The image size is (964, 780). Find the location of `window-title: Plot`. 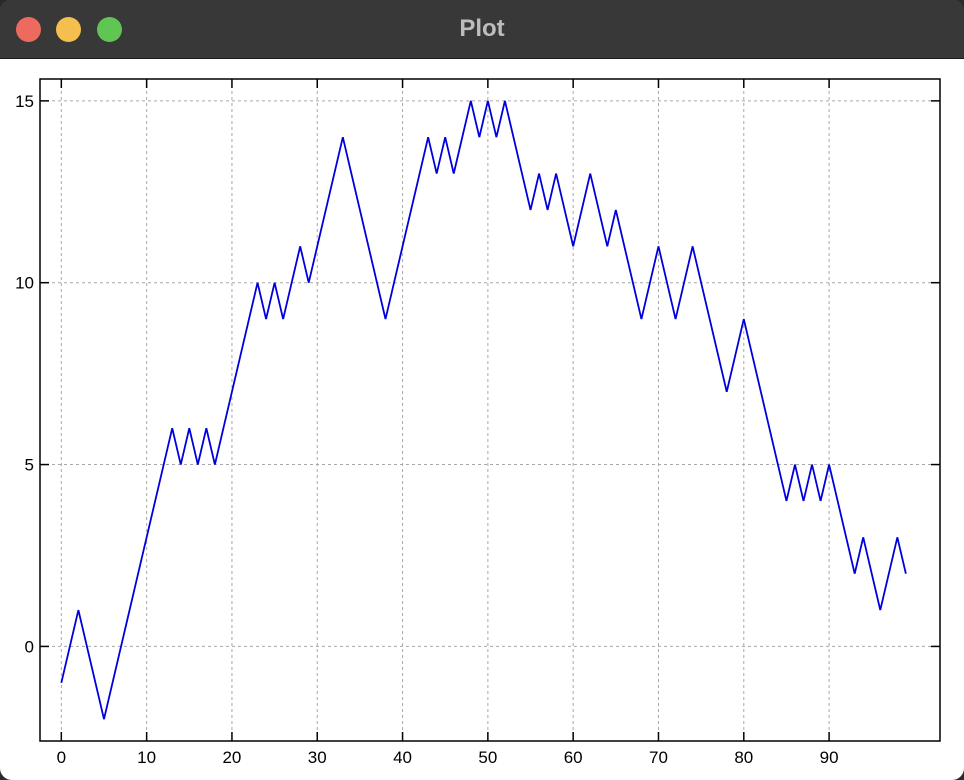

window-title: Plot is located at coordinates (482, 28).